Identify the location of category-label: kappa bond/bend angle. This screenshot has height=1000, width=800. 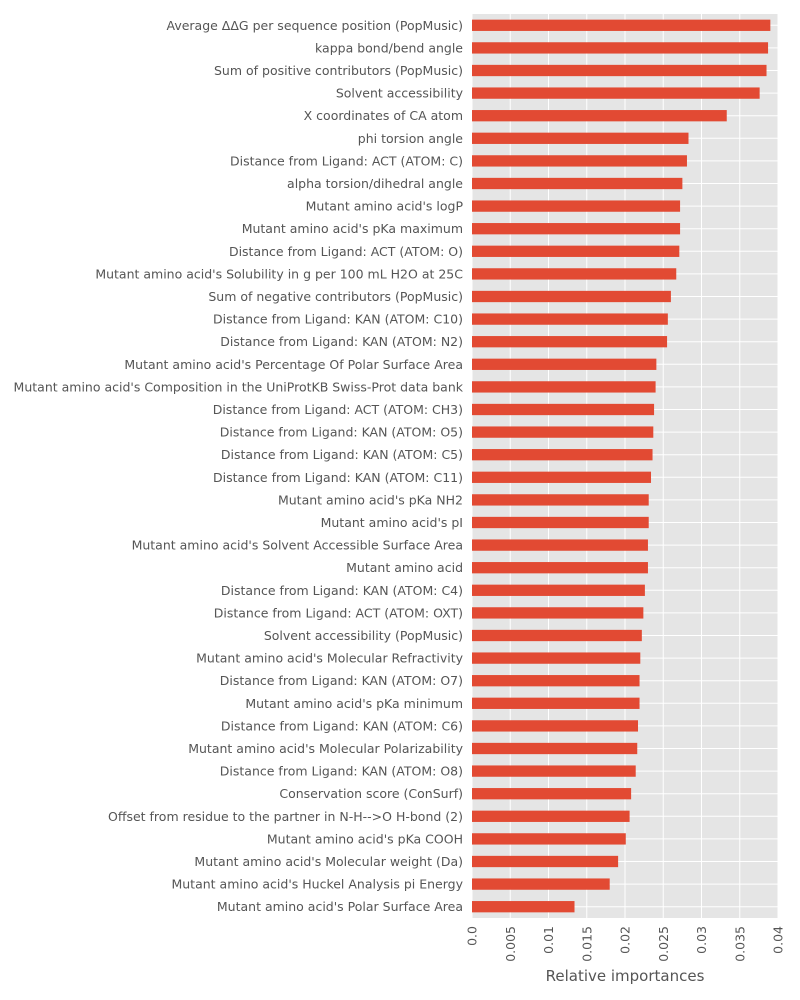
(389, 47).